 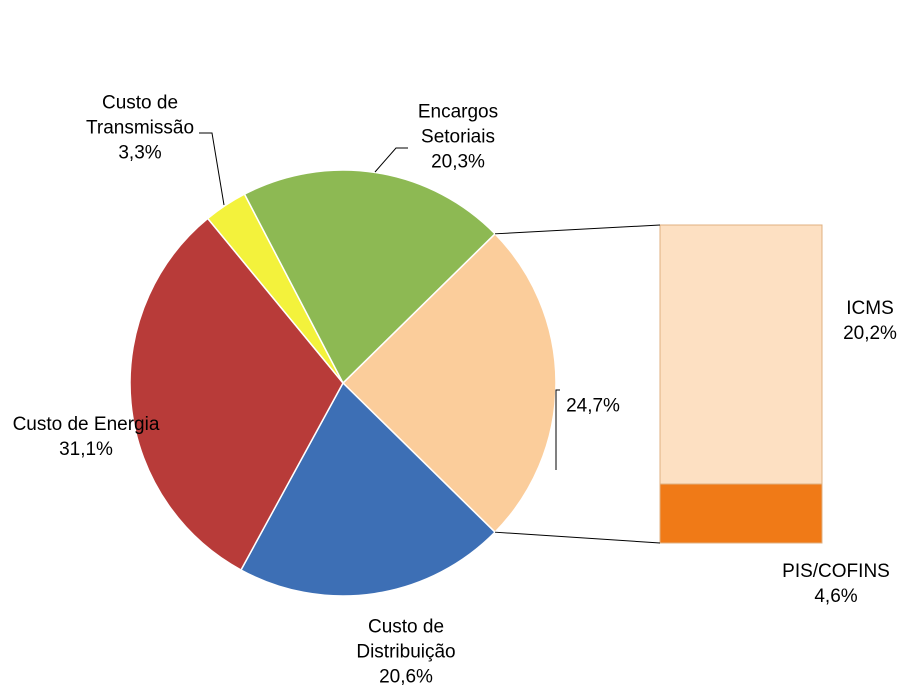 I want to click on data-label: Custo de Energia 31,1%, so click(x=86, y=437).